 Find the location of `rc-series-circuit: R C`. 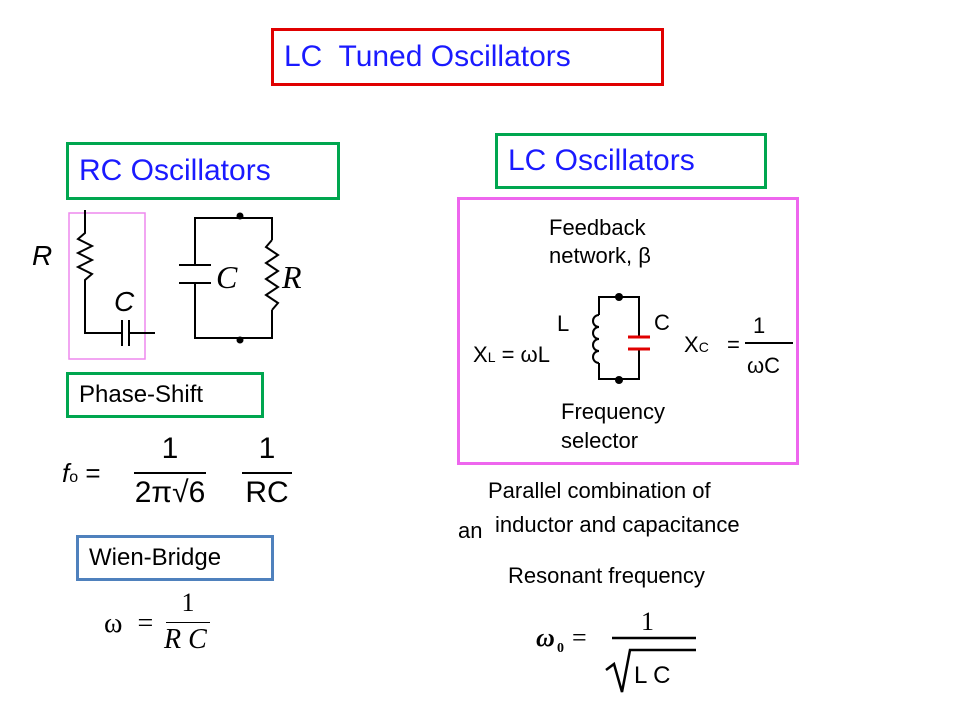

rc-series-circuit: R C is located at coordinates (93, 285).